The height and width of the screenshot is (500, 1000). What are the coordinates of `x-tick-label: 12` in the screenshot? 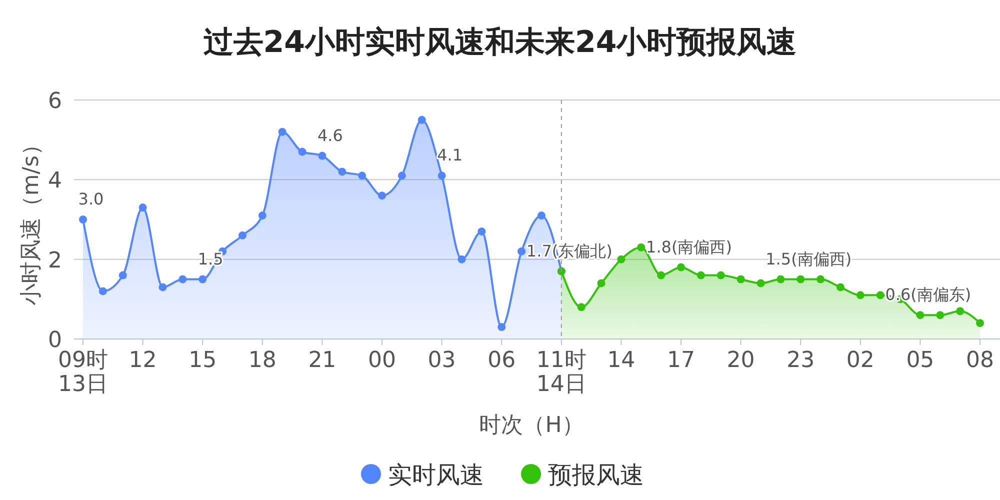 It's located at (142, 360).